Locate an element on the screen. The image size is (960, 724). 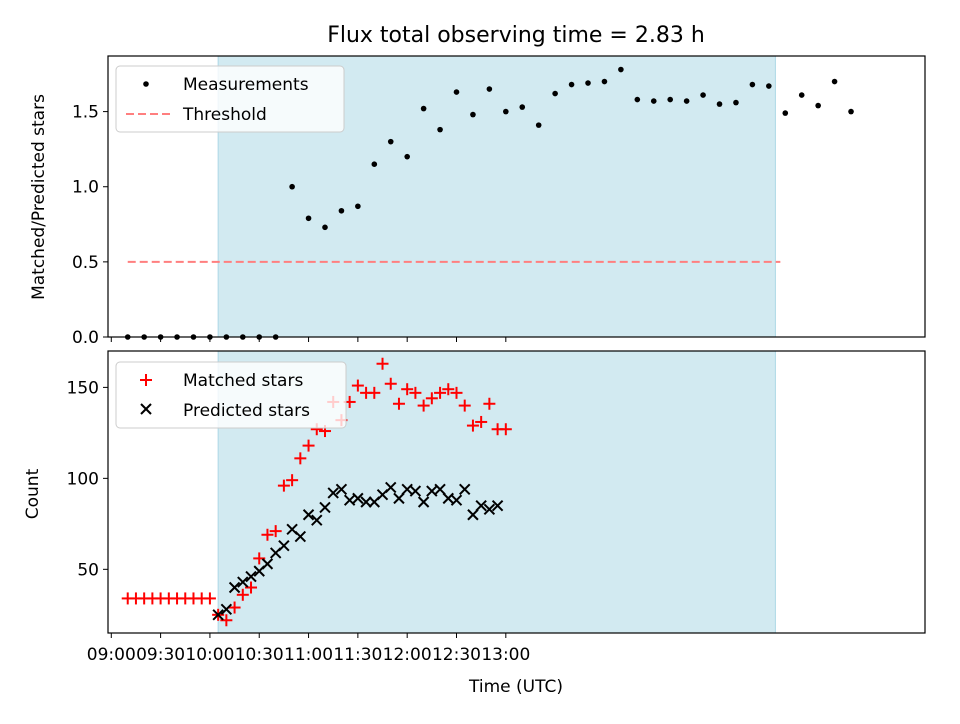
x-tick-label: 10:00 is located at coordinates (209, 655).